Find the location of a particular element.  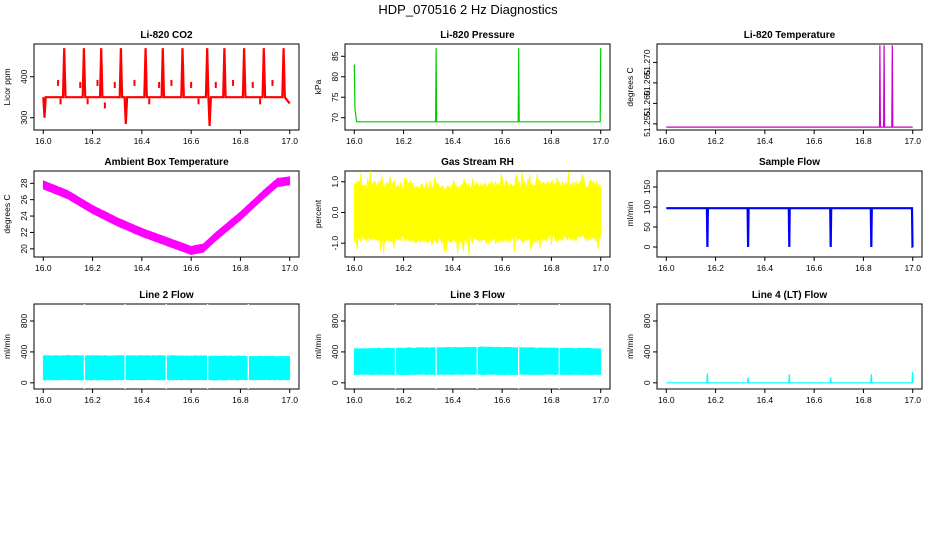

y-tick-label: 150 is located at coordinates (647, 187).